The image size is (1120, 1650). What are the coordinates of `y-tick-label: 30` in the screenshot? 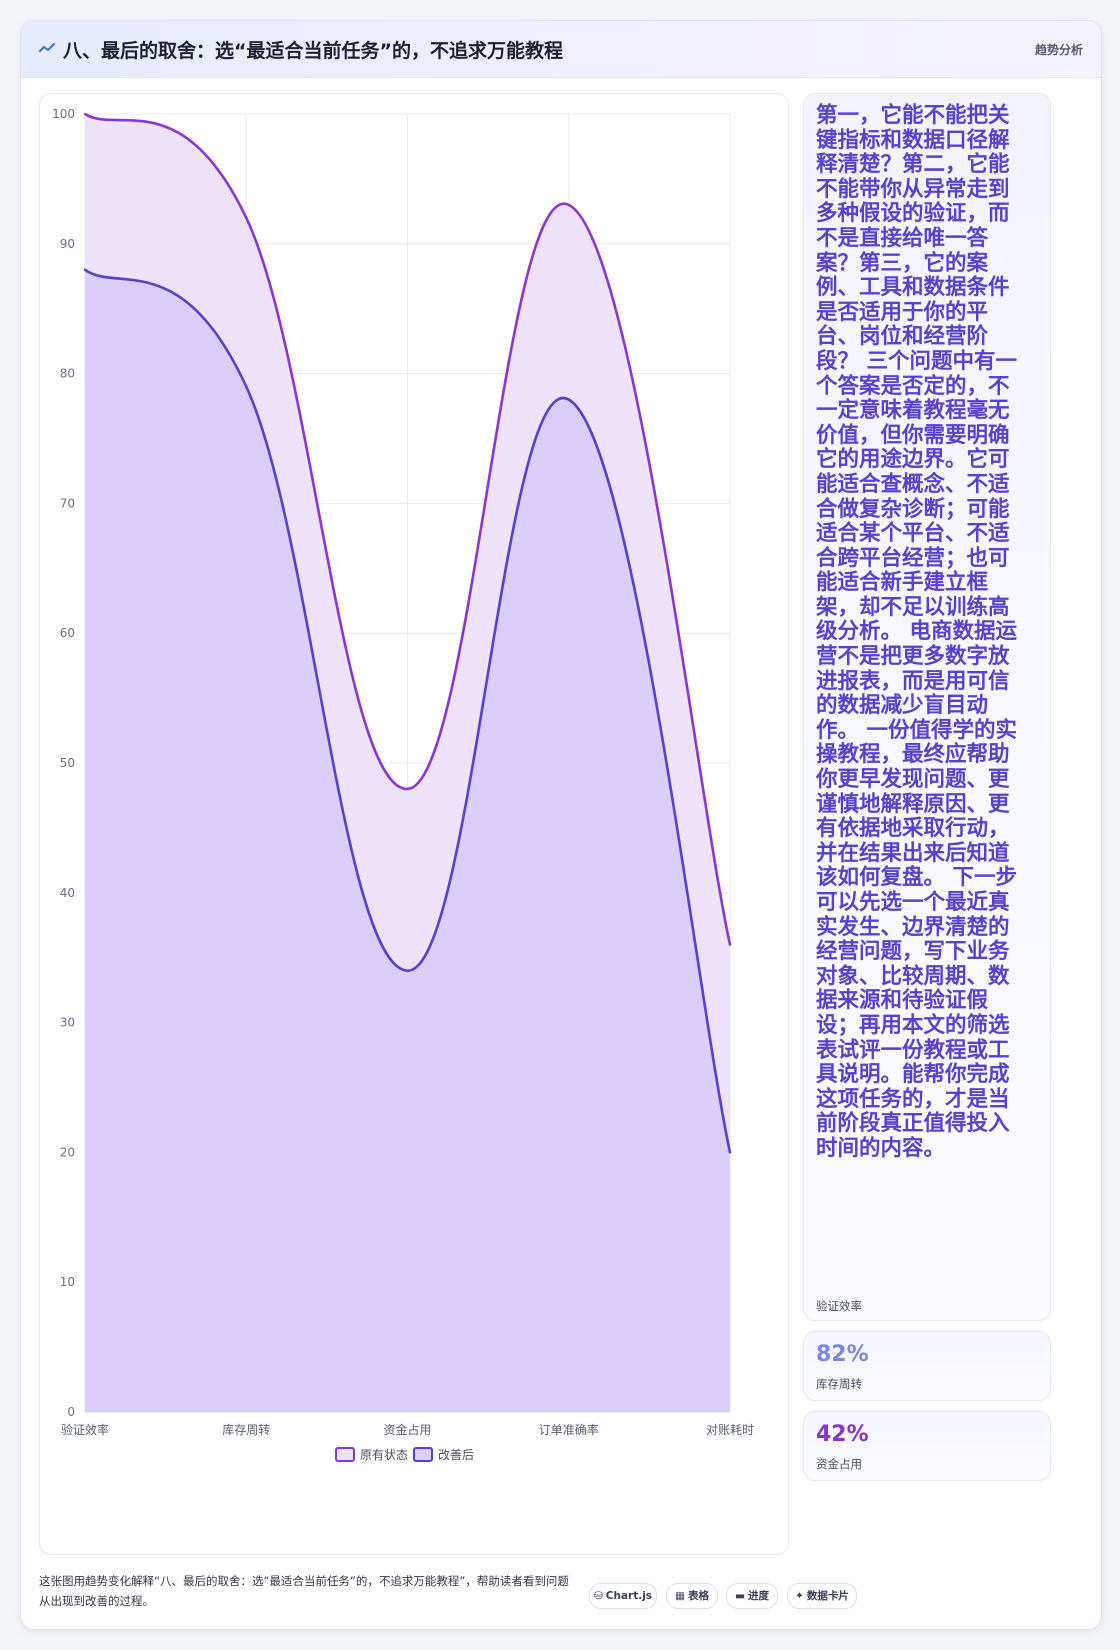 It's located at (67, 1023).